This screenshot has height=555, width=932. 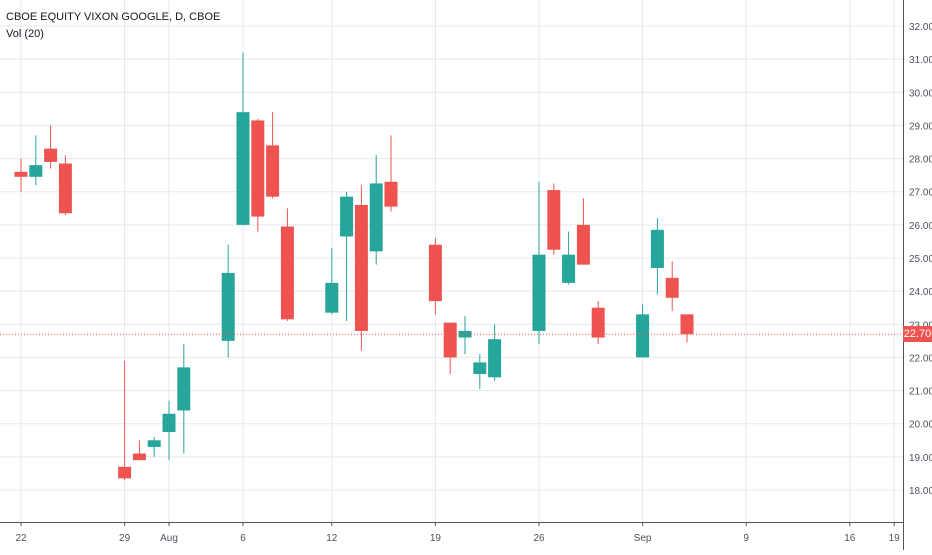 What do you see at coordinates (920, 325) in the screenshot?
I see `y-tick-label: 23.00` at bounding box center [920, 325].